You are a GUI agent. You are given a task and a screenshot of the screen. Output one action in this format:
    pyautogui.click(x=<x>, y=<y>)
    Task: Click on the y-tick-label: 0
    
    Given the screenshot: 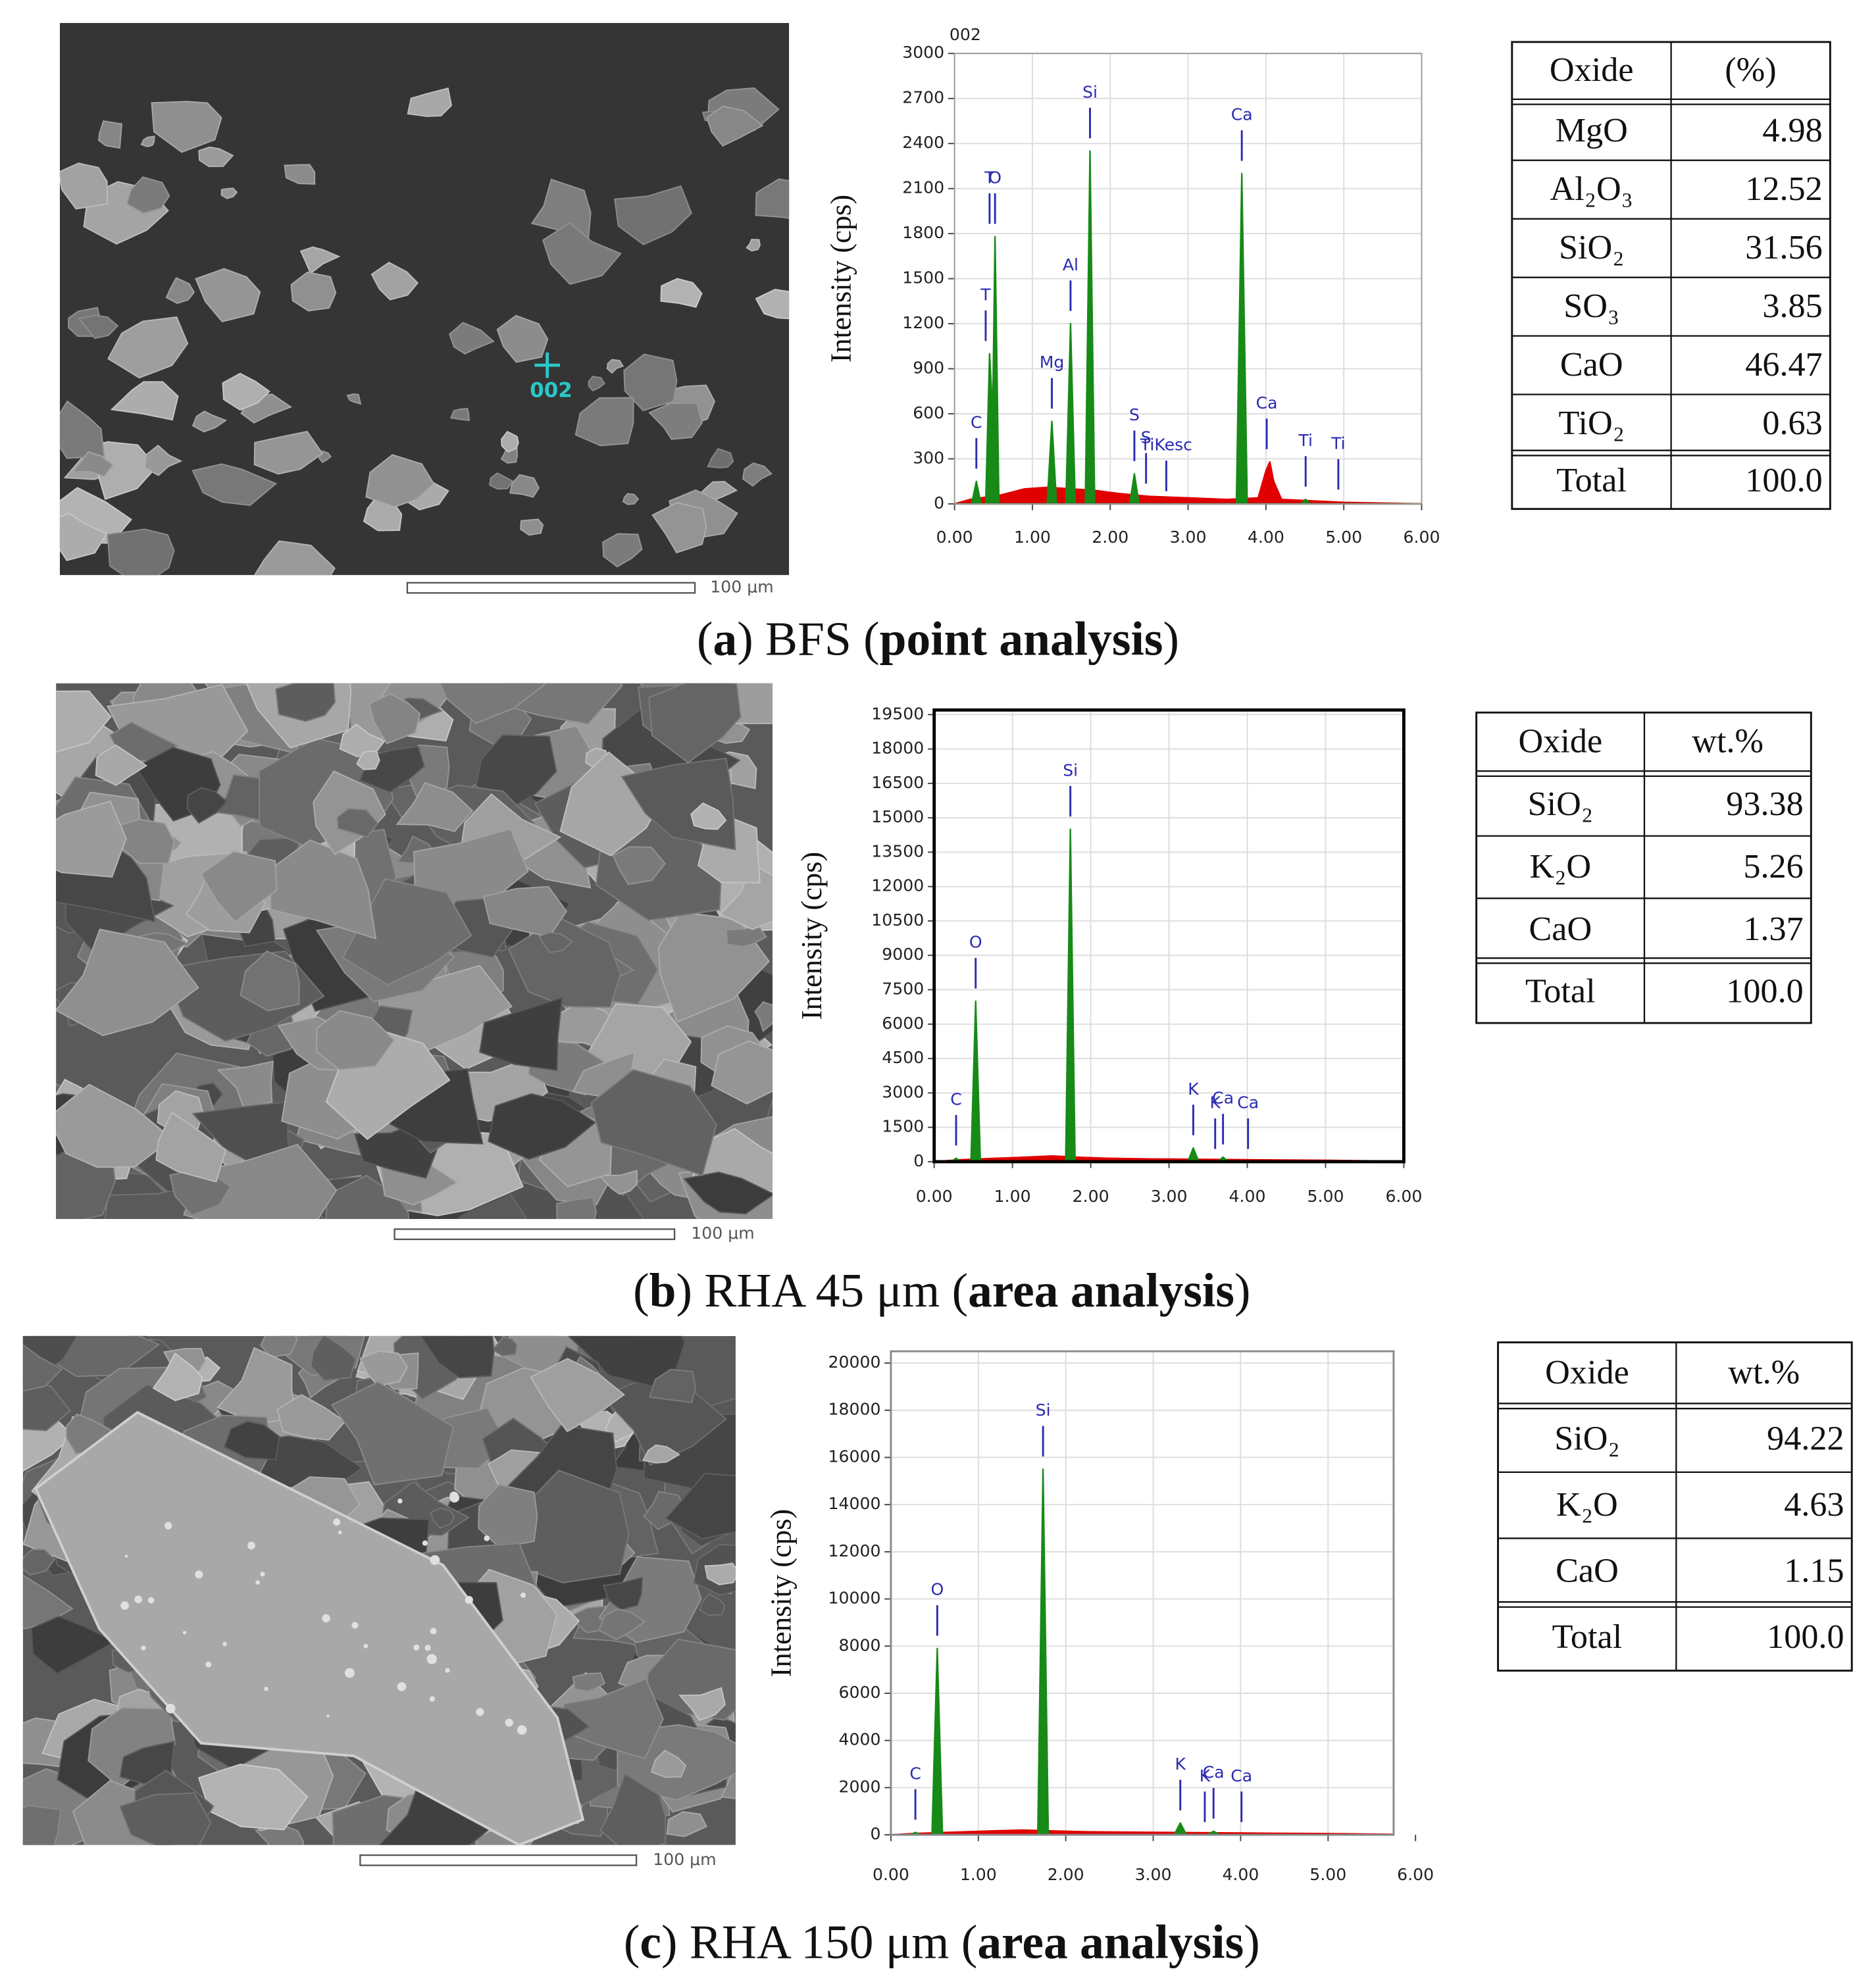 What is the action you would take?
    pyautogui.click(x=939, y=502)
    